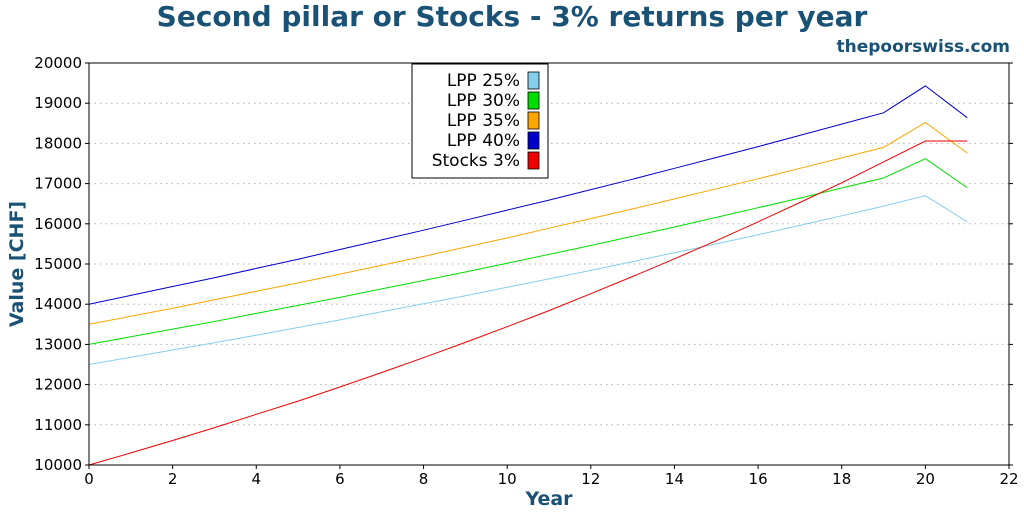 This screenshot has width=1024, height=512. What do you see at coordinates (58, 63) in the screenshot?
I see `y-tick-label: 20000` at bounding box center [58, 63].